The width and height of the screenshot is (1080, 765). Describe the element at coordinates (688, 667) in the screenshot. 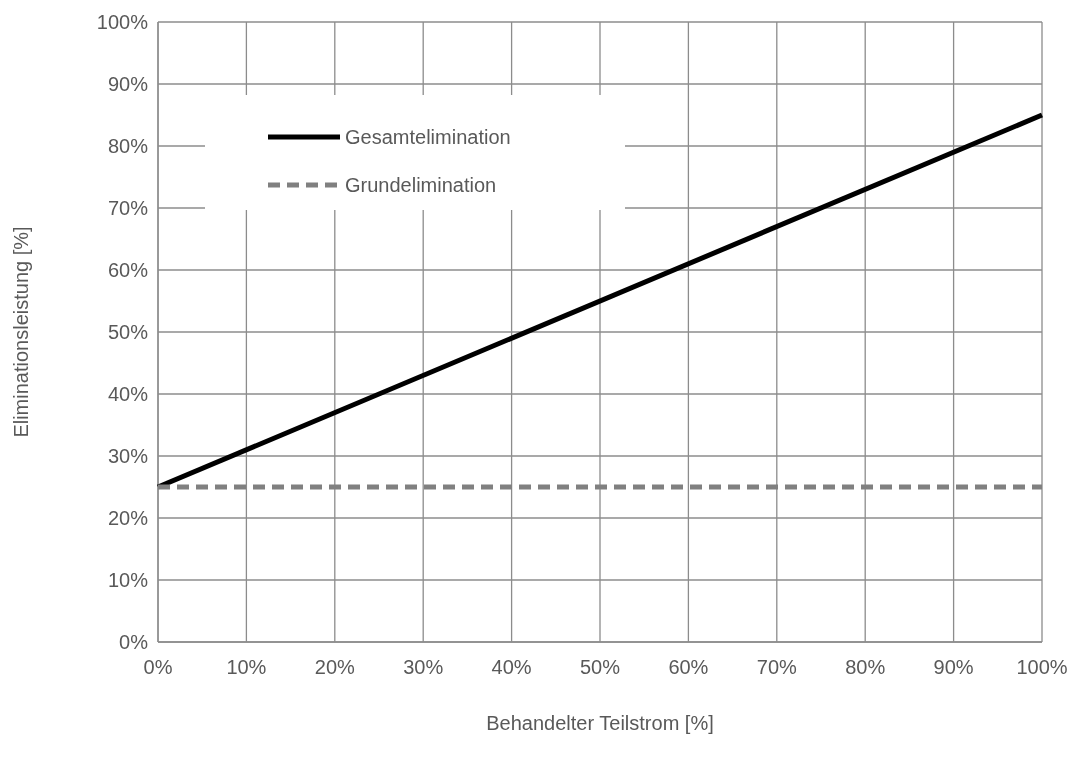

I see `x-tick-label: 60%` at that location.